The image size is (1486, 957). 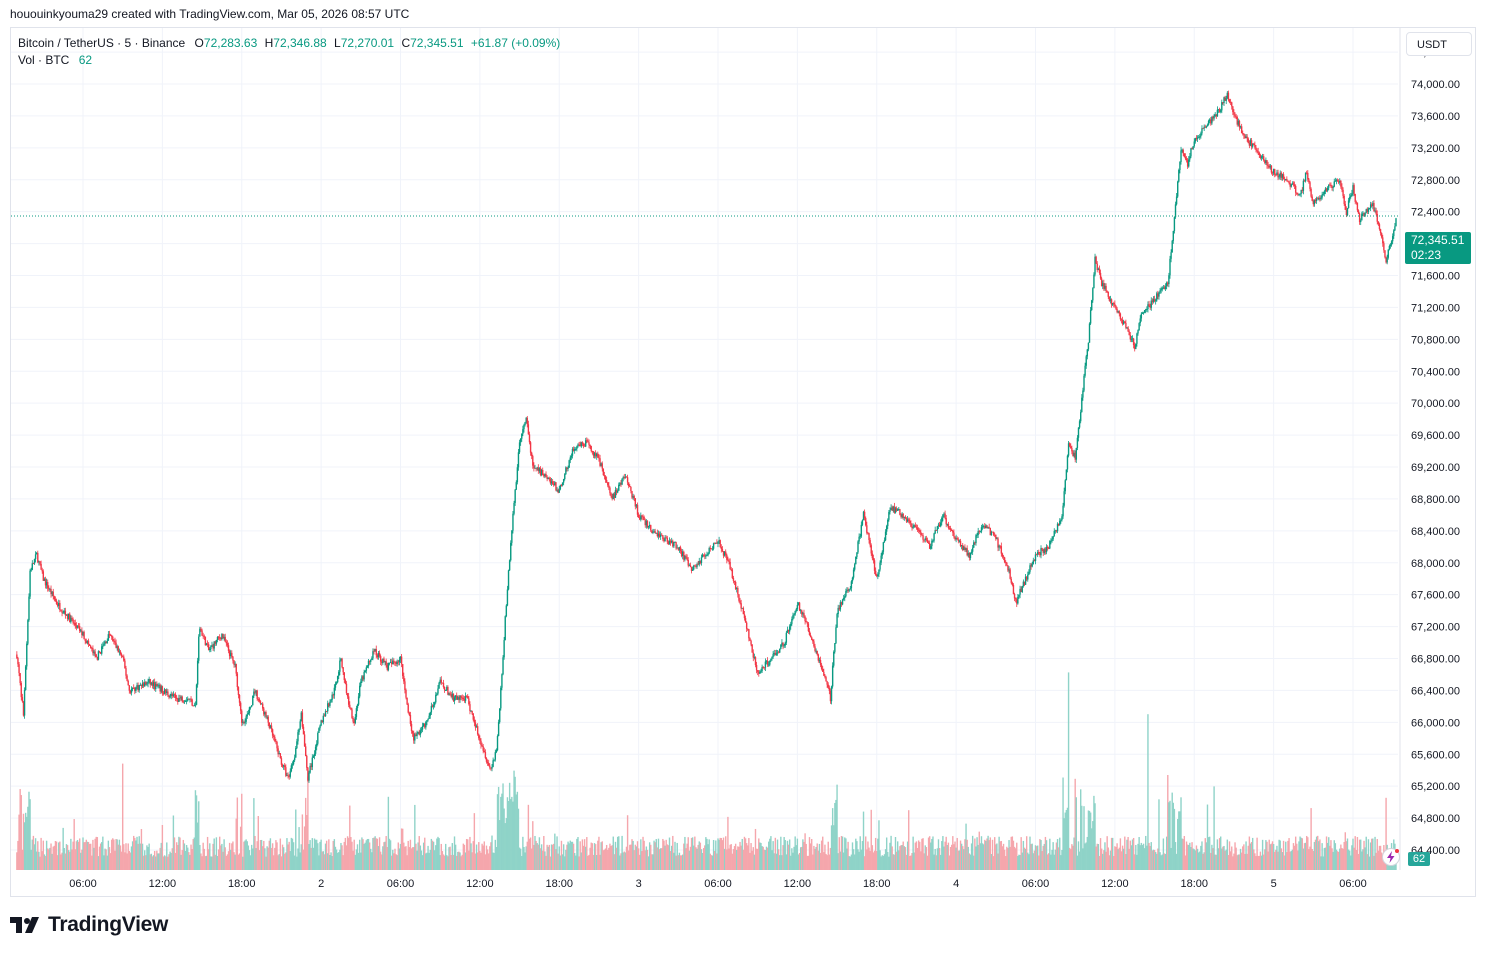 I want to click on x-tick-label: 12:00, so click(x=163, y=884).